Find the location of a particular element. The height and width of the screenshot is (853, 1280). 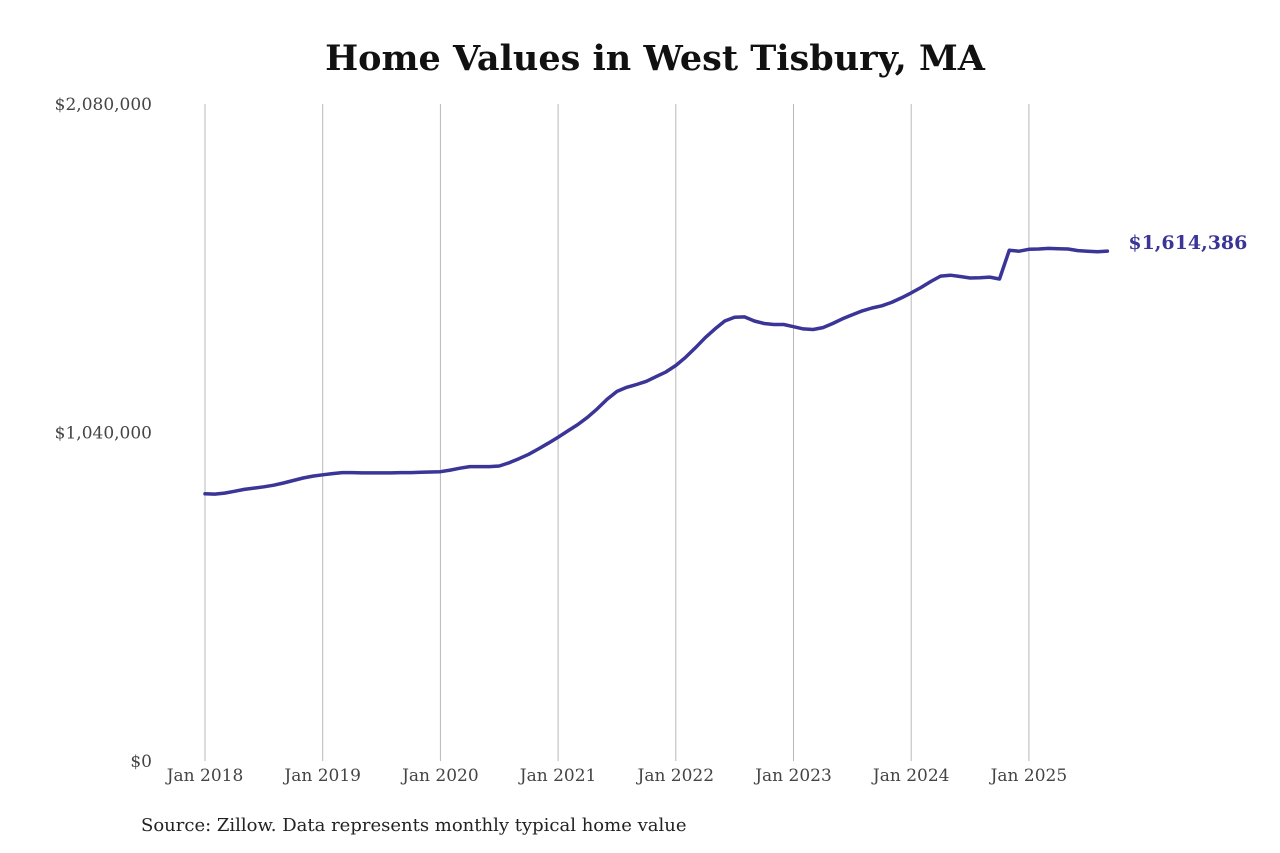

x-tick-label-6: Jan 2024 is located at coordinates (910, 776).